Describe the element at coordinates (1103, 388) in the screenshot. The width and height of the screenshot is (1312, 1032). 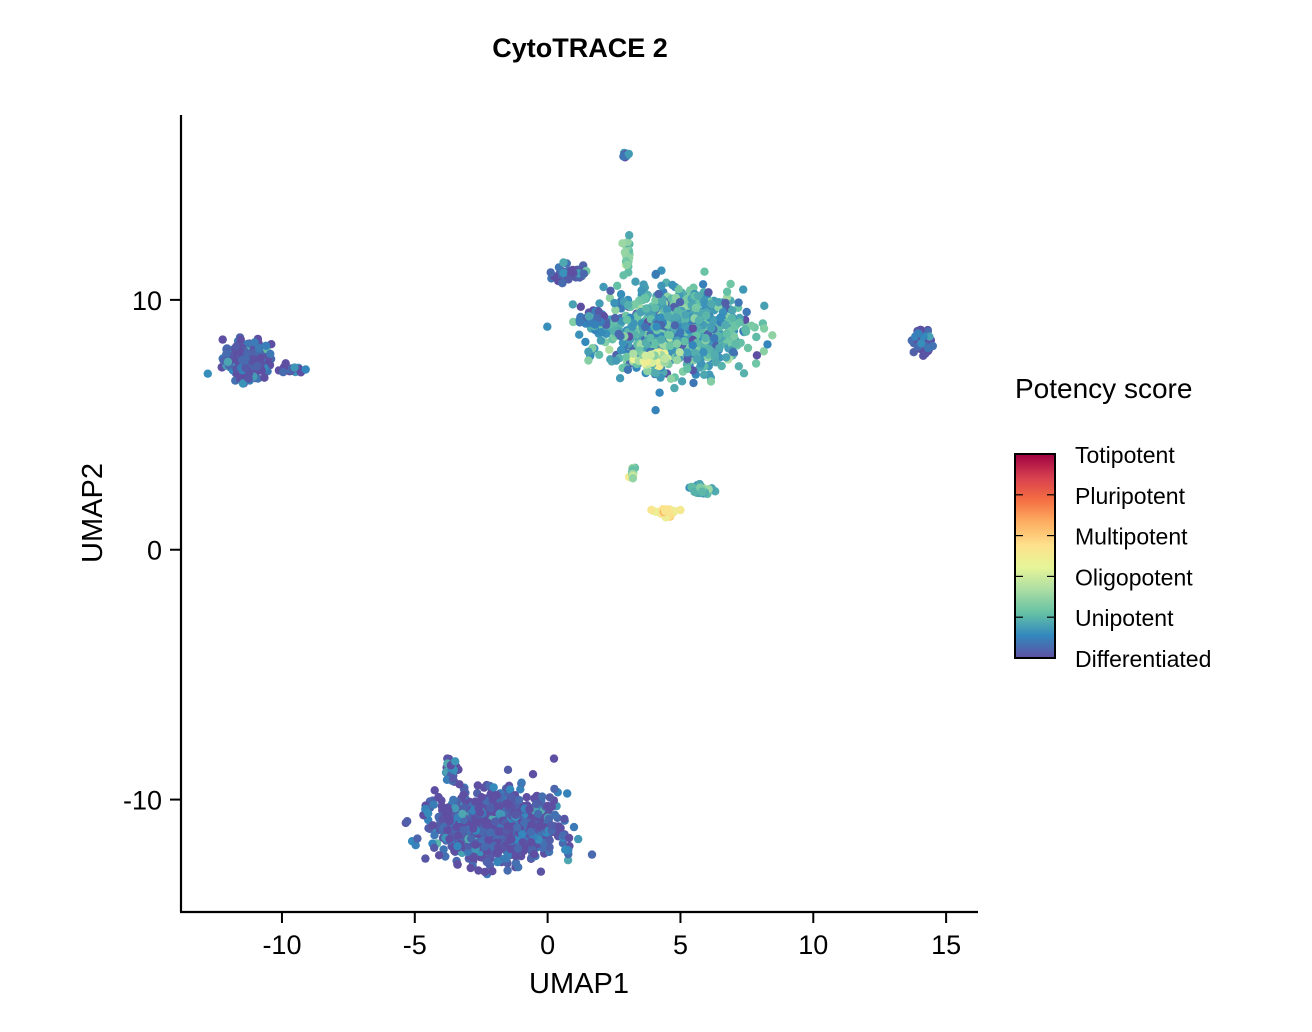
I see `legend-title: Potency score` at that location.